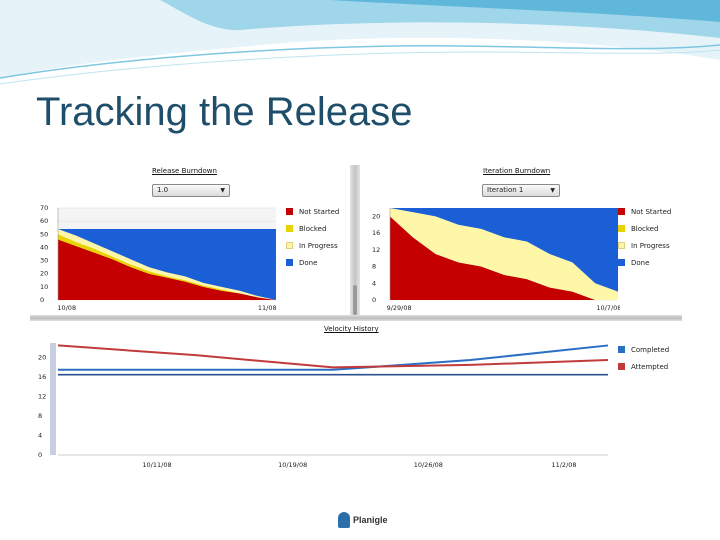 The width and height of the screenshot is (720, 540). What do you see at coordinates (44, 234) in the screenshot?
I see `y-tick-label: 50` at bounding box center [44, 234].